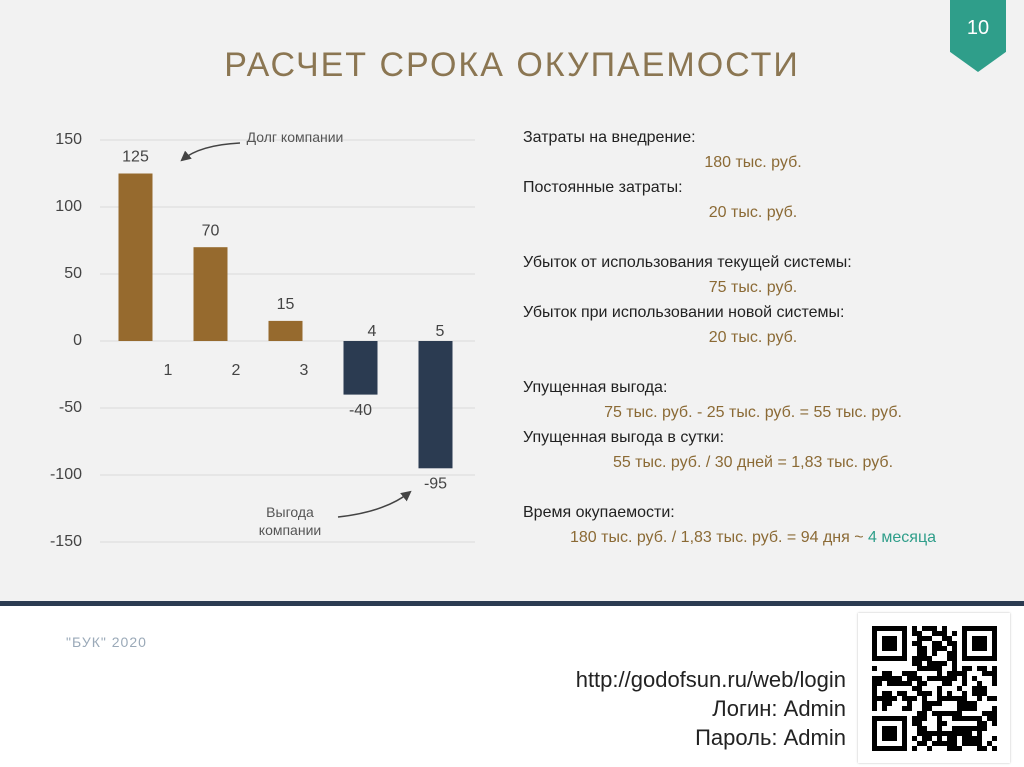 The height and width of the screenshot is (767, 1024). Describe the element at coordinates (684, 312) in the screenshot. I see `info-label: Убыток при использовании новой системы:` at that location.